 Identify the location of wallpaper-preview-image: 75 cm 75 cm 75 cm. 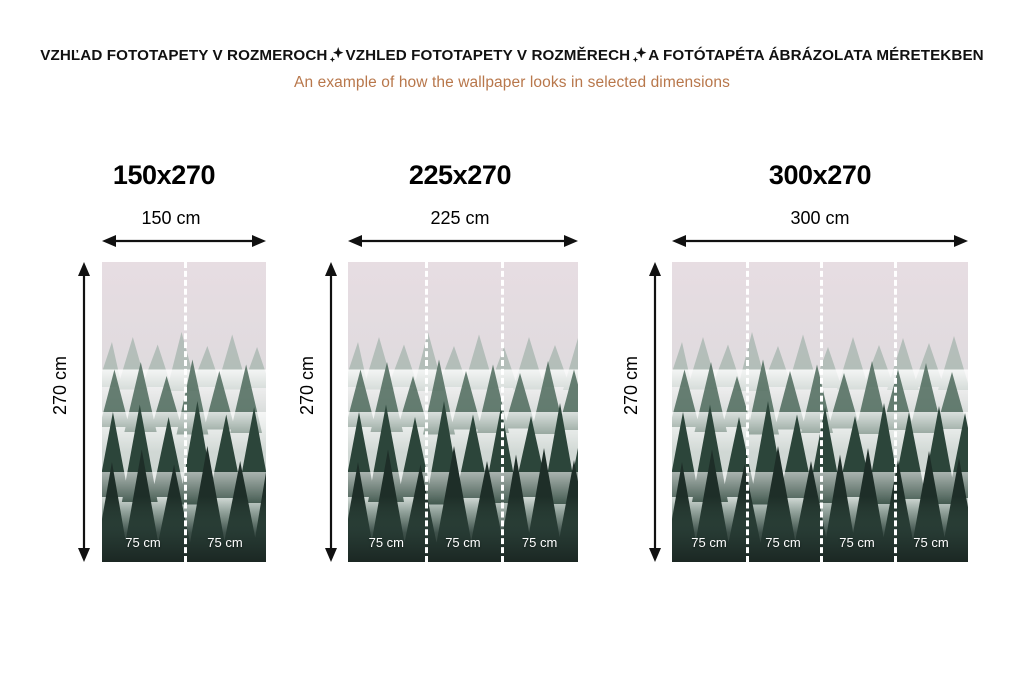
(463, 412).